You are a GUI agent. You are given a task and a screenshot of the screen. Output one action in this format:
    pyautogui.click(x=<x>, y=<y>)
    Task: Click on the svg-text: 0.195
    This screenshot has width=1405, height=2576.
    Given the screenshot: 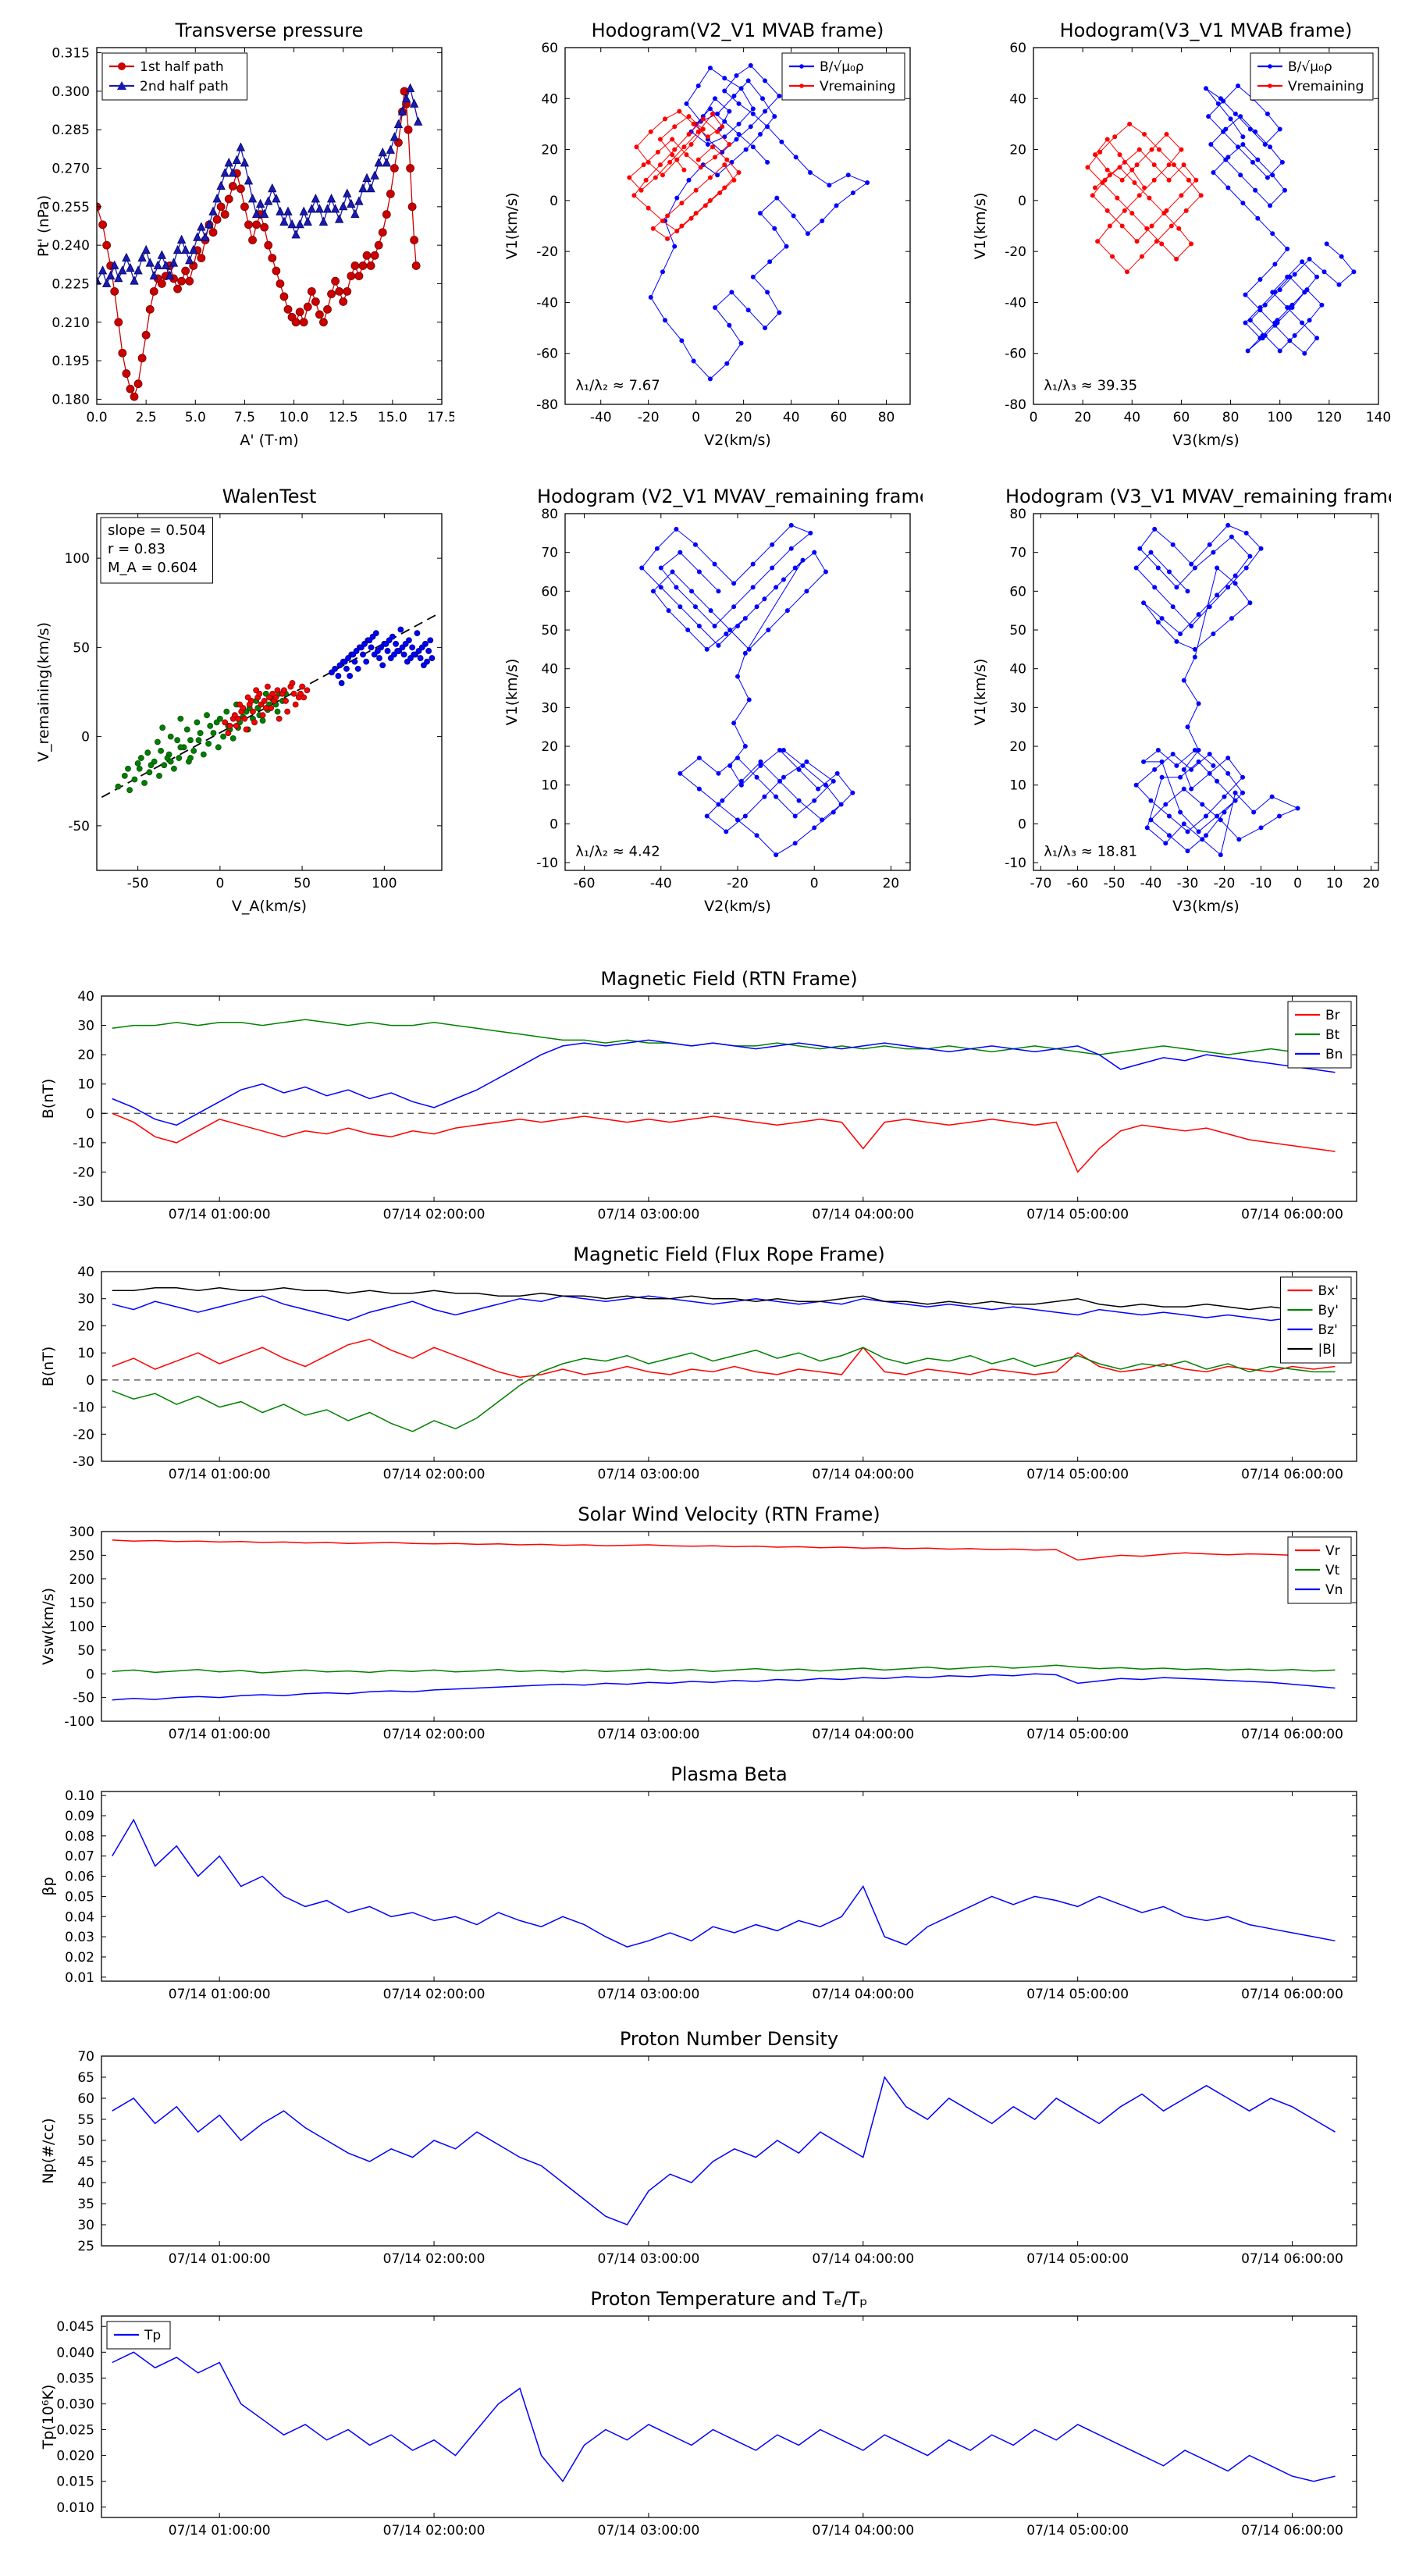 What is the action you would take?
    pyautogui.click(x=71, y=361)
    